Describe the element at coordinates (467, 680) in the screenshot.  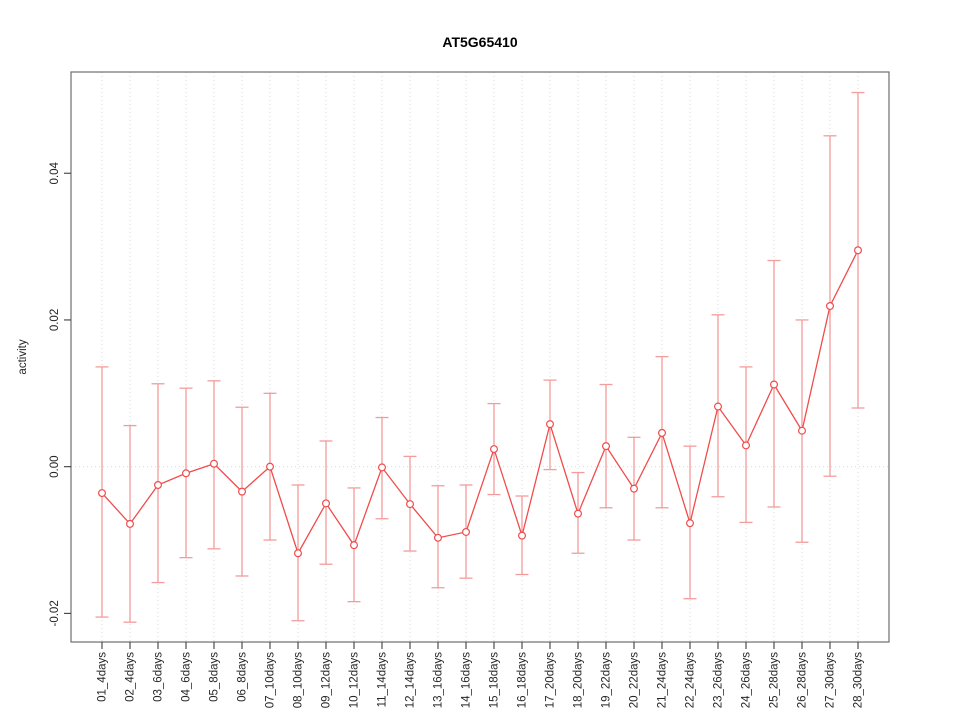
I see `x-tick-label: 14_16days` at that location.